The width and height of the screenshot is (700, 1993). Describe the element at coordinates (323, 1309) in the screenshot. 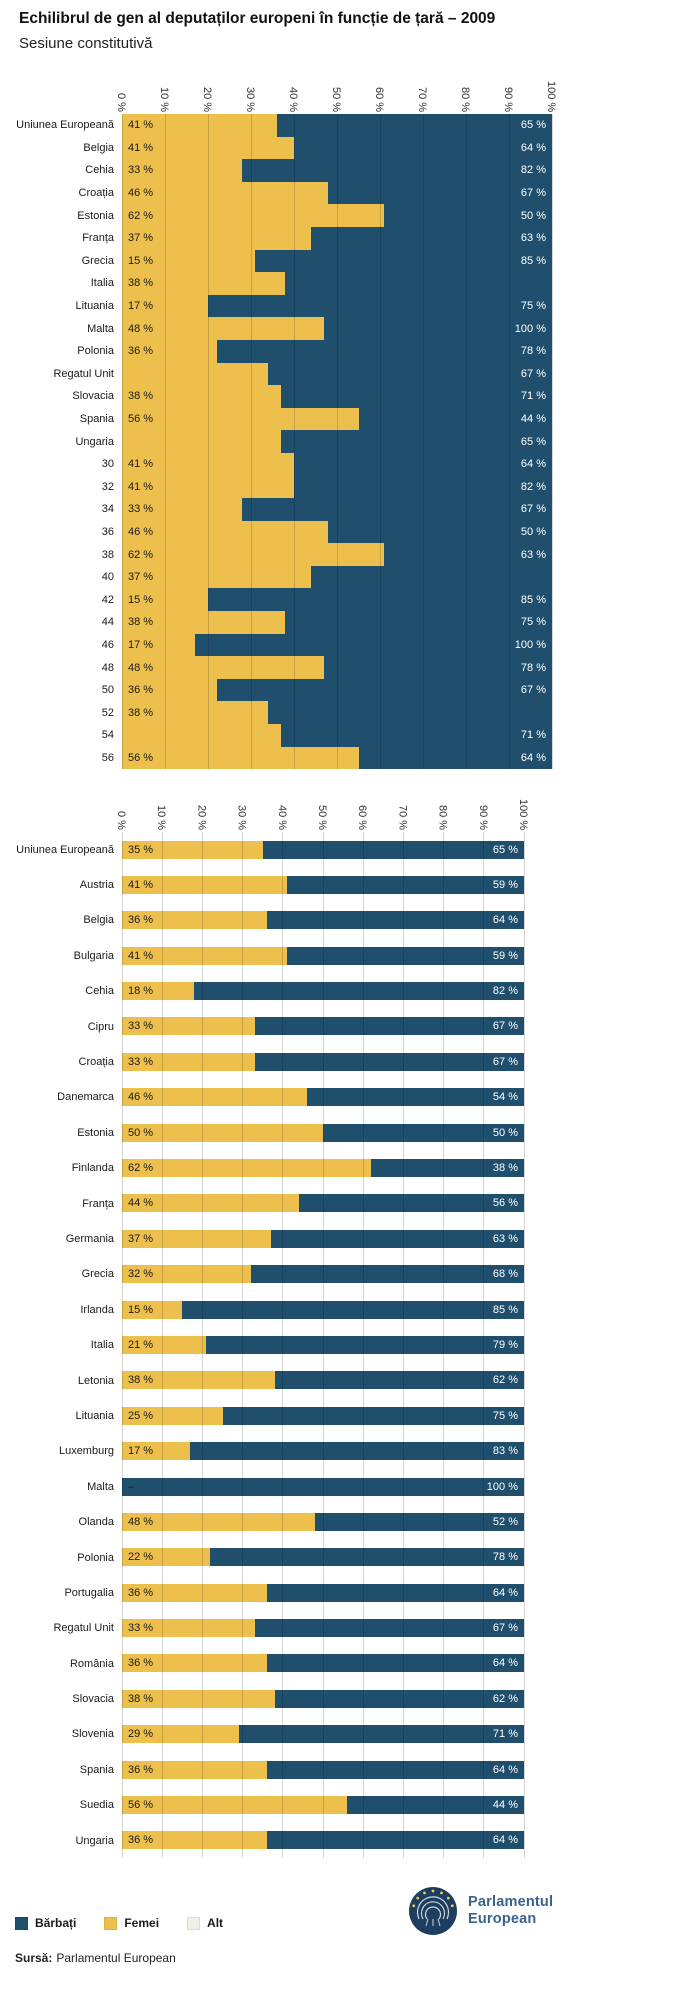

I see `stacked-bar: 15 % 85 %` at that location.